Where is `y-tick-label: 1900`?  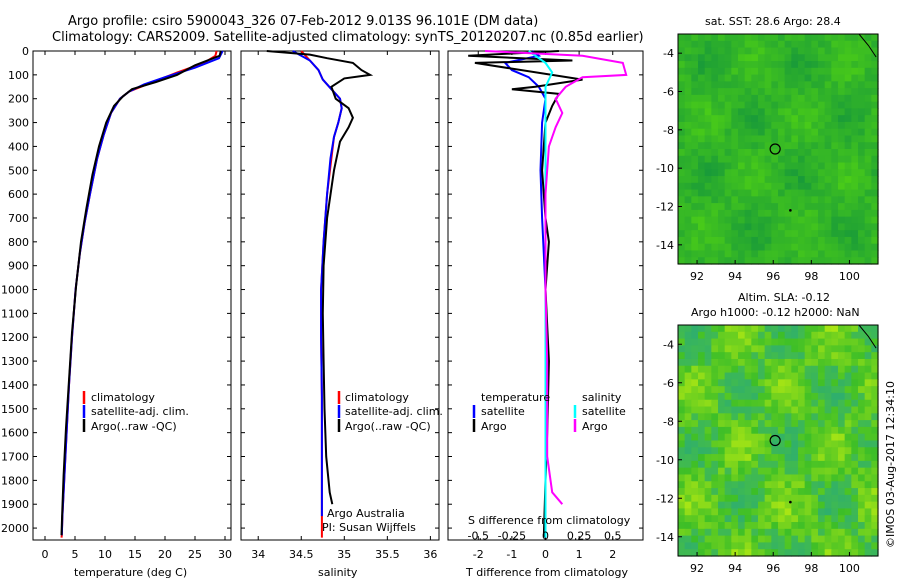 y-tick-label: 1900 is located at coordinates (15, 504).